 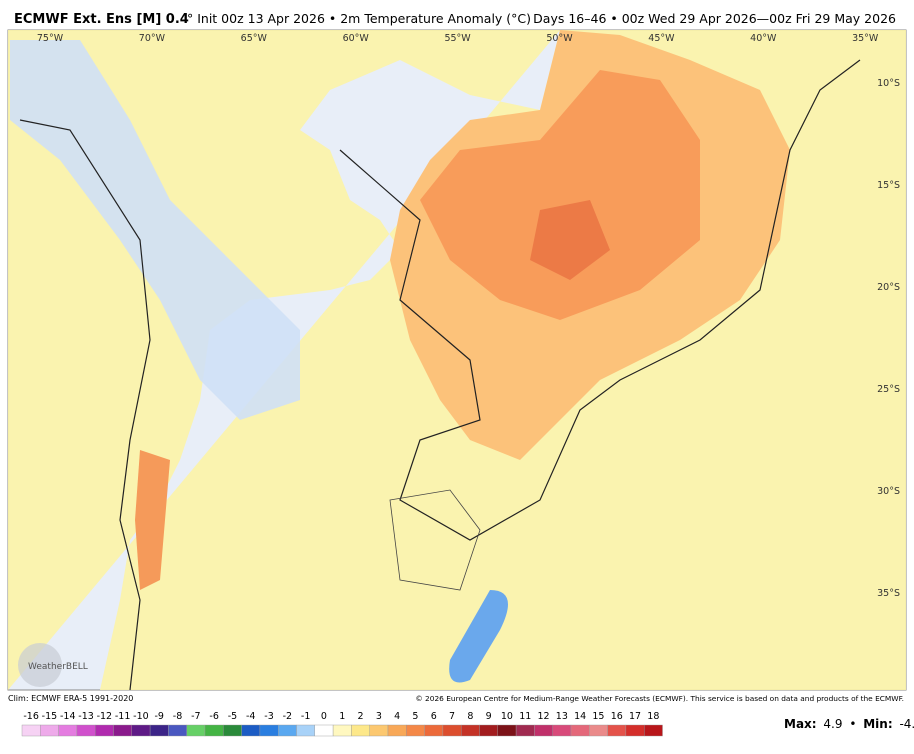 I want to click on title: ECMWF Ext. Ens [M] 0.4, so click(x=101, y=19).